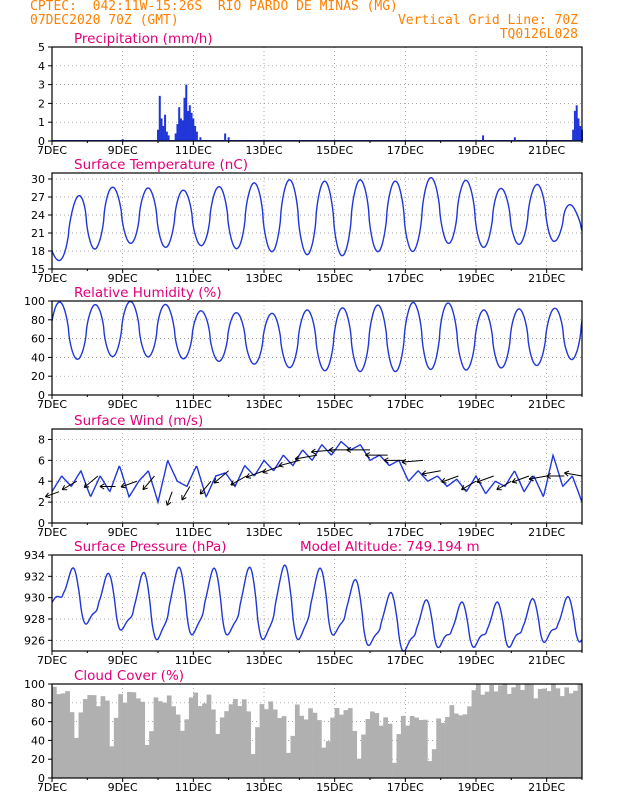 The width and height of the screenshot is (618, 800). Describe the element at coordinates (123, 532) in the screenshot. I see `panel-4-xtick-label: 9DEC` at that location.